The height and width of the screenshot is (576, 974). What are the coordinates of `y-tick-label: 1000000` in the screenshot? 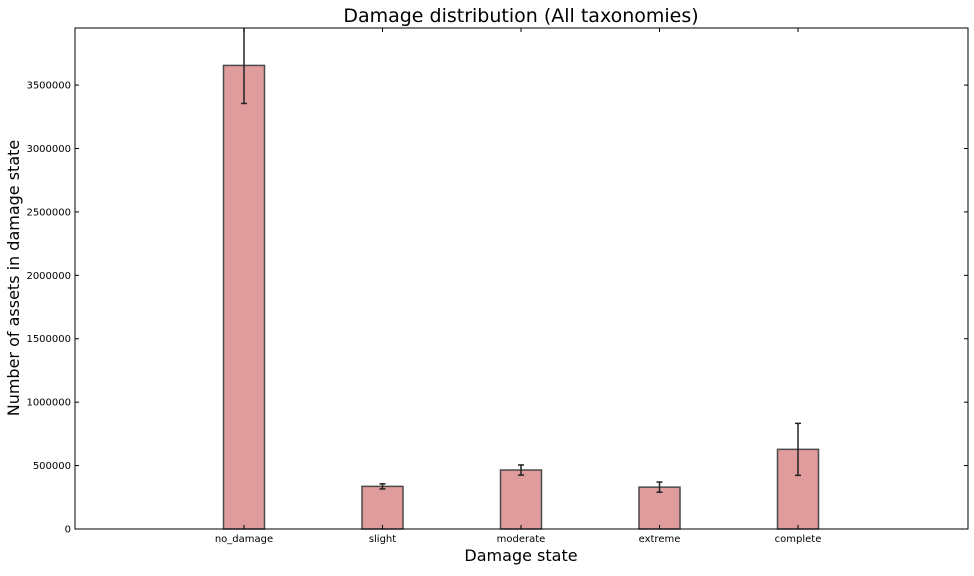 It's located at (48, 403).